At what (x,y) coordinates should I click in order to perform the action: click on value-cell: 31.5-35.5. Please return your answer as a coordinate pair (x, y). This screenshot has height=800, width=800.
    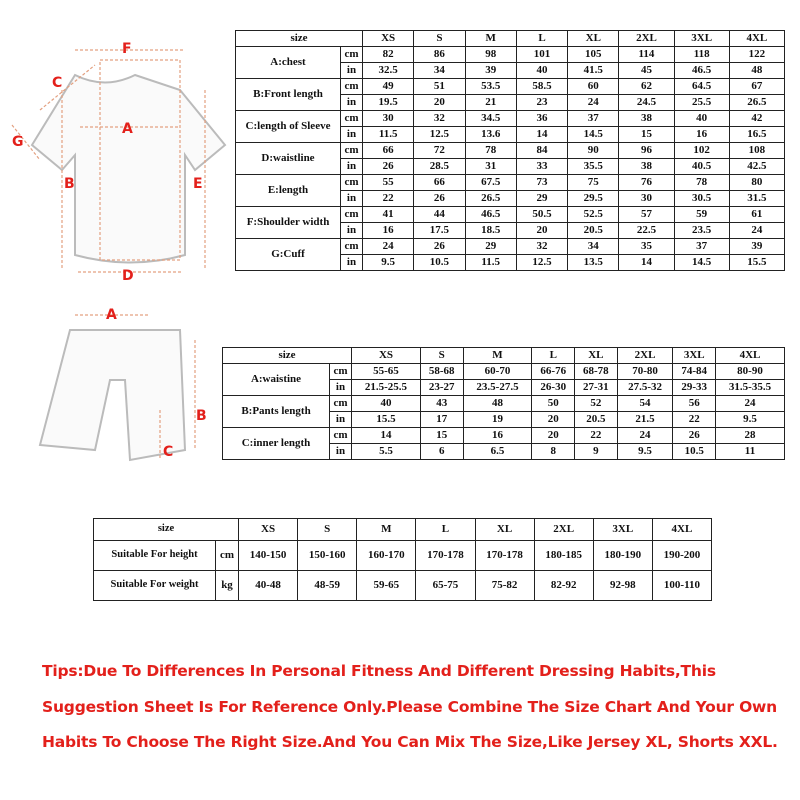
    Looking at the image, I should click on (750, 387).